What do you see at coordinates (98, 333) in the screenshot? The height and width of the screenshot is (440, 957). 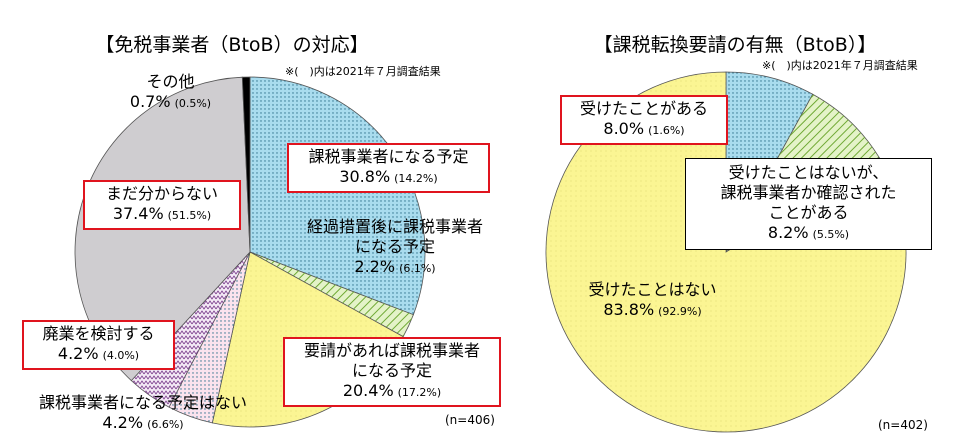 I see `category-label: 廃業を検討する` at bounding box center [98, 333].